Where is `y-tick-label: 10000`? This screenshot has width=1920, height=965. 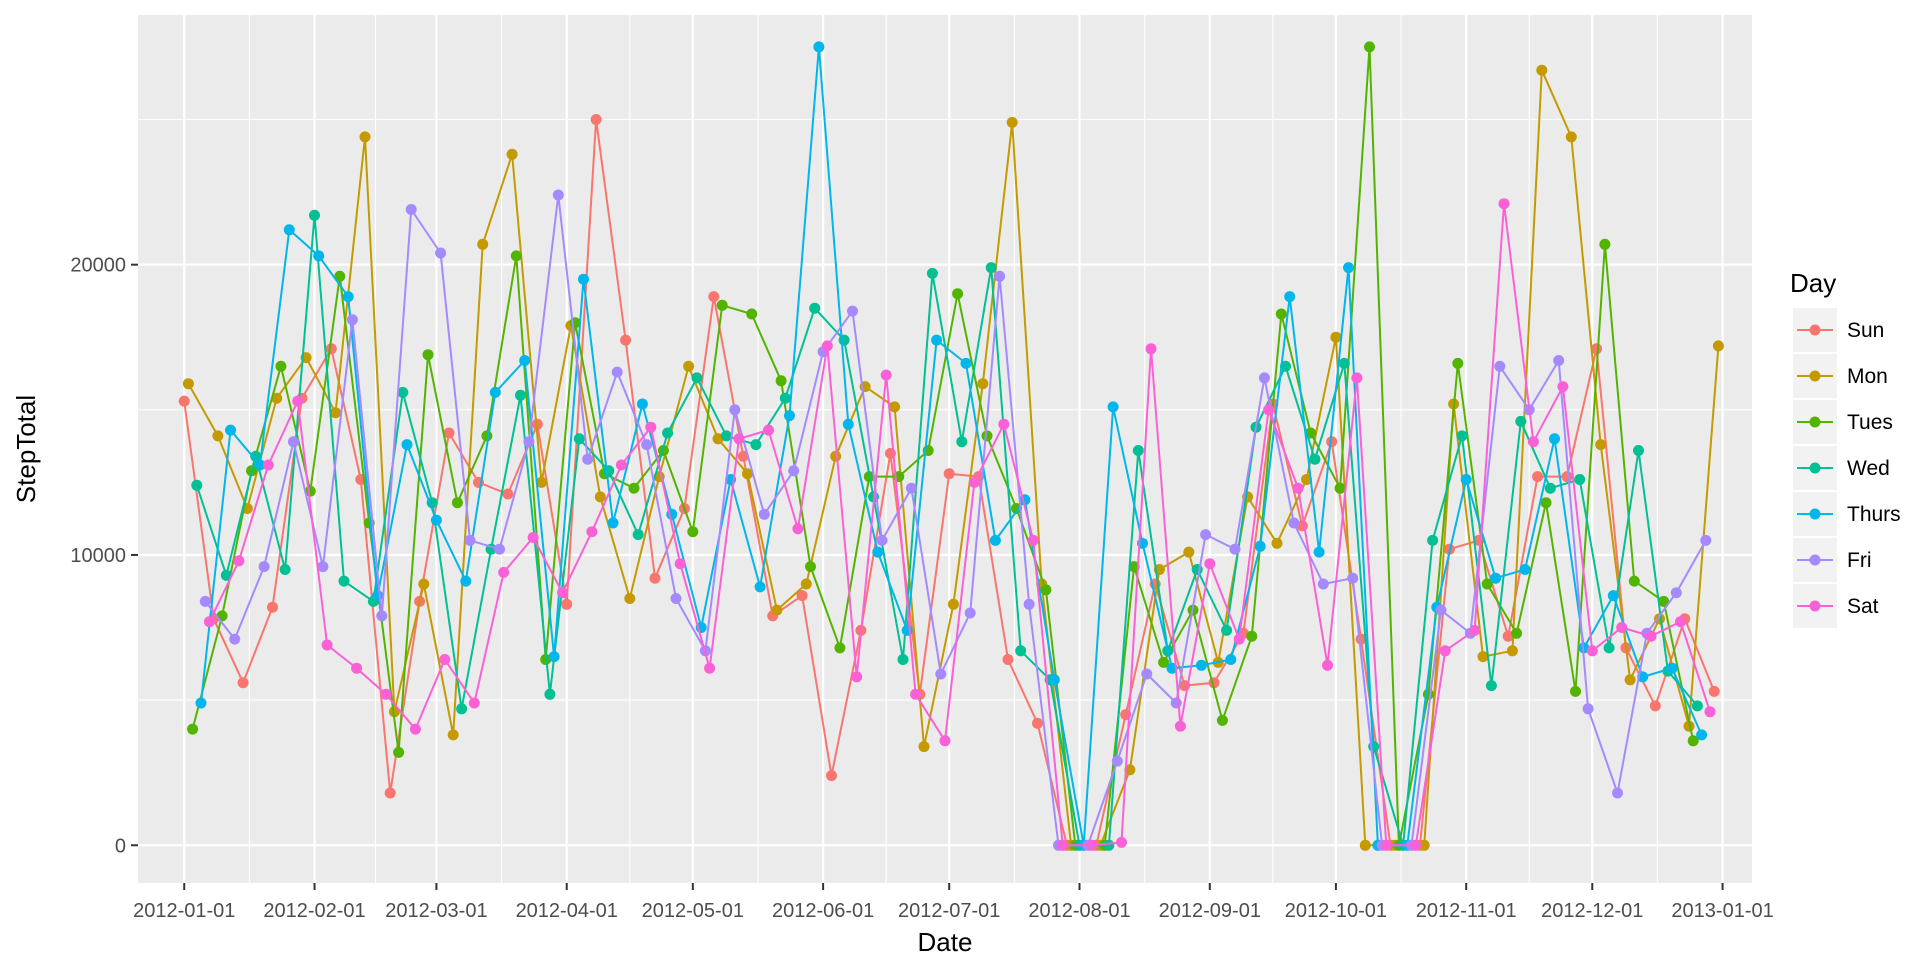
y-tick-label: 10000 is located at coordinates (98, 556).